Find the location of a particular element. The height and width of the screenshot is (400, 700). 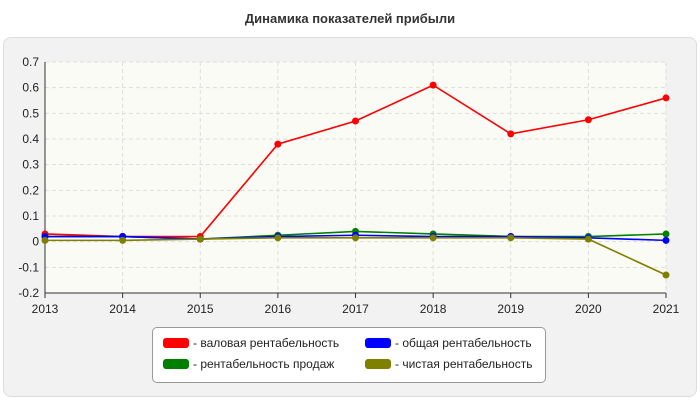

legend-item: - рентабельность продаж is located at coordinates (248, 364).